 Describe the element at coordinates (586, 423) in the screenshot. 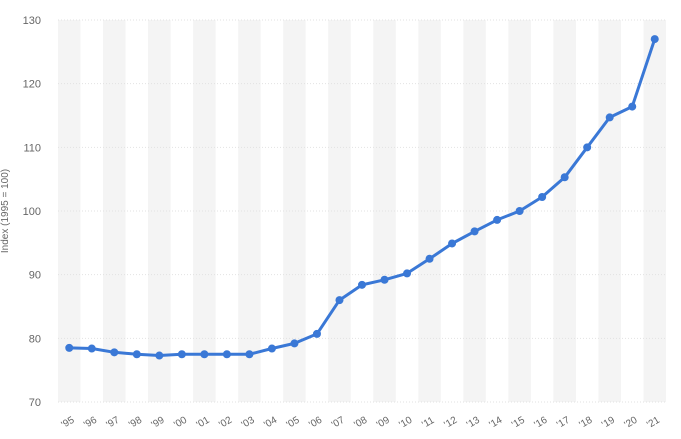

I see `x-tick-label: '18` at that location.